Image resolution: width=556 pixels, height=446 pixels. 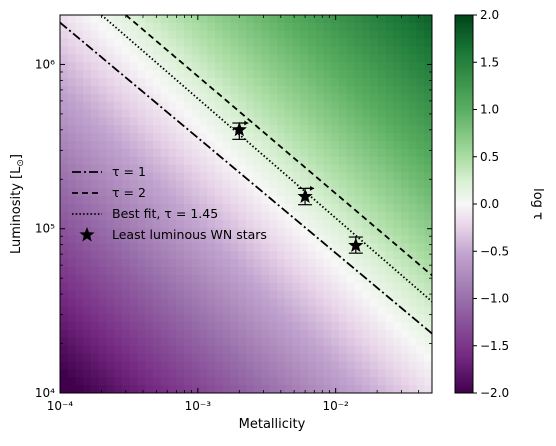 What do you see at coordinates (489, 157) in the screenshot?
I see `colorbar-tick-label: 0.5` at bounding box center [489, 157].